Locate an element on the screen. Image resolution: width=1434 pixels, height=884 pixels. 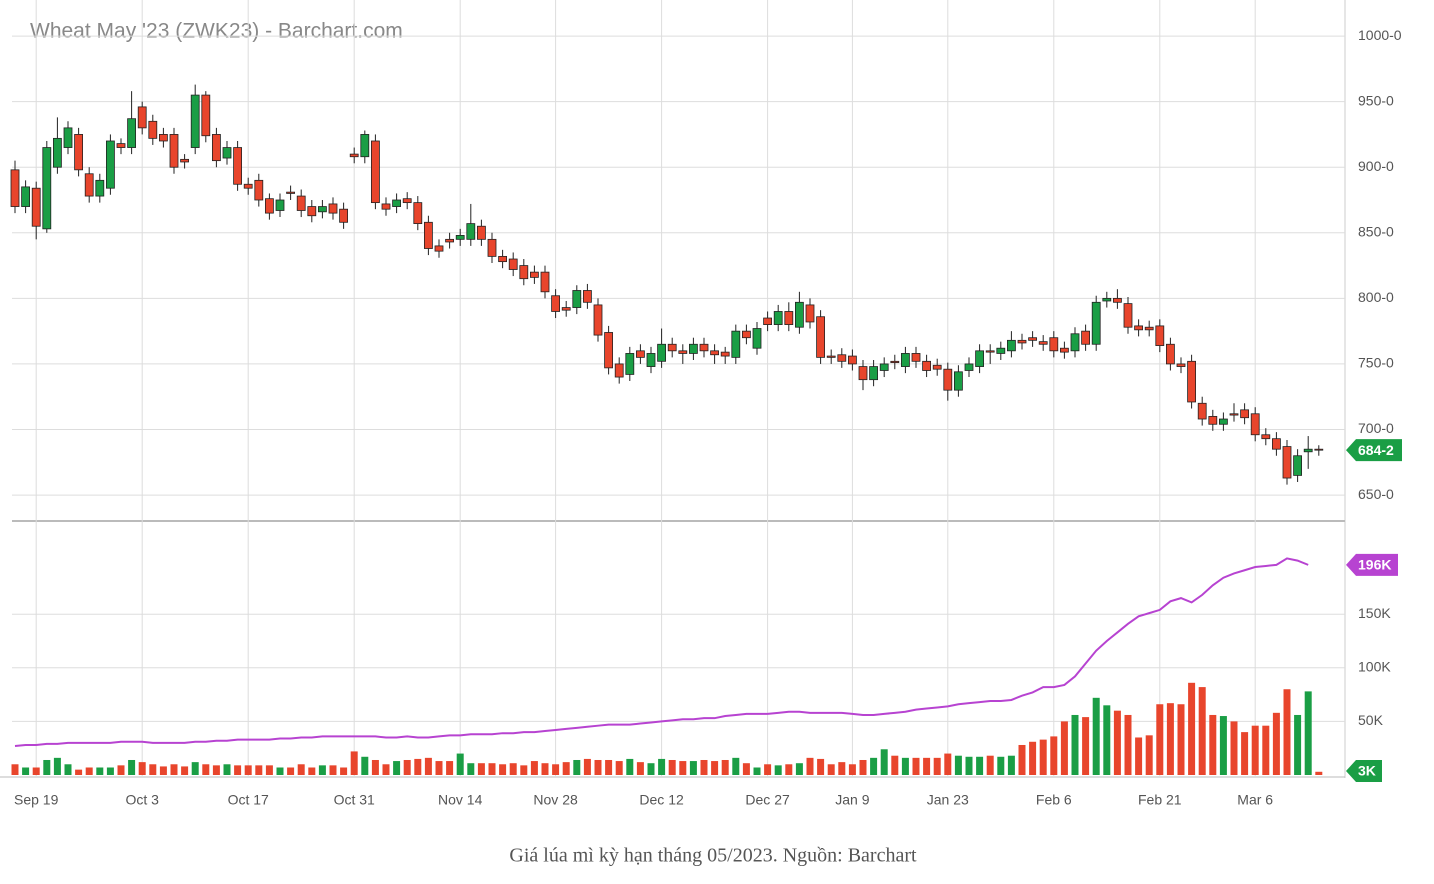
y2-tick-label: 100K is located at coordinates (1374, 666).